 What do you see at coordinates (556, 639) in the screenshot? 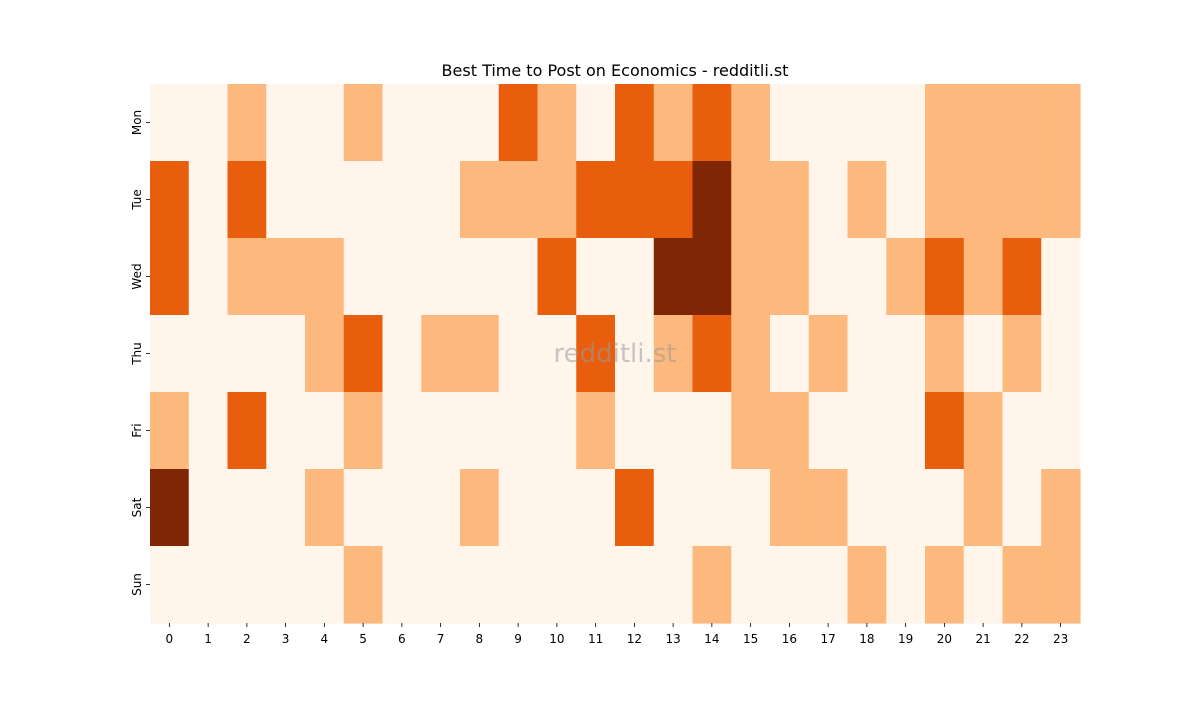
I see `x-tick-label: 10` at bounding box center [556, 639].